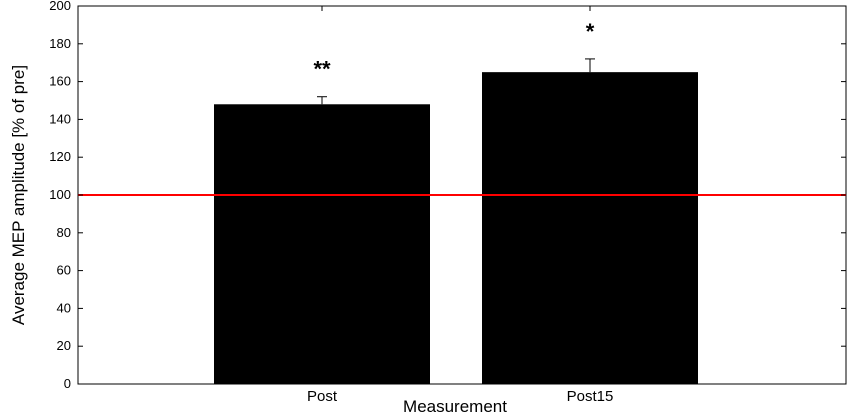 Image resolution: width=850 pixels, height=415 pixels. I want to click on y-tick-label: 80, so click(64, 232).